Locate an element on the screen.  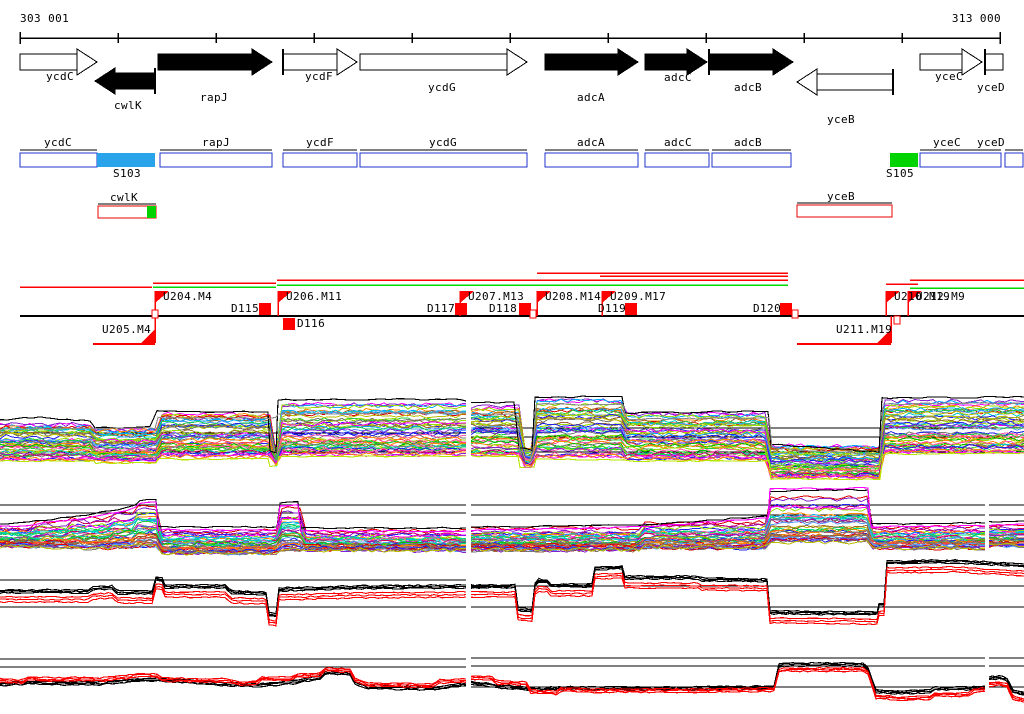
segment-box-yceC is located at coordinates (960, 158).